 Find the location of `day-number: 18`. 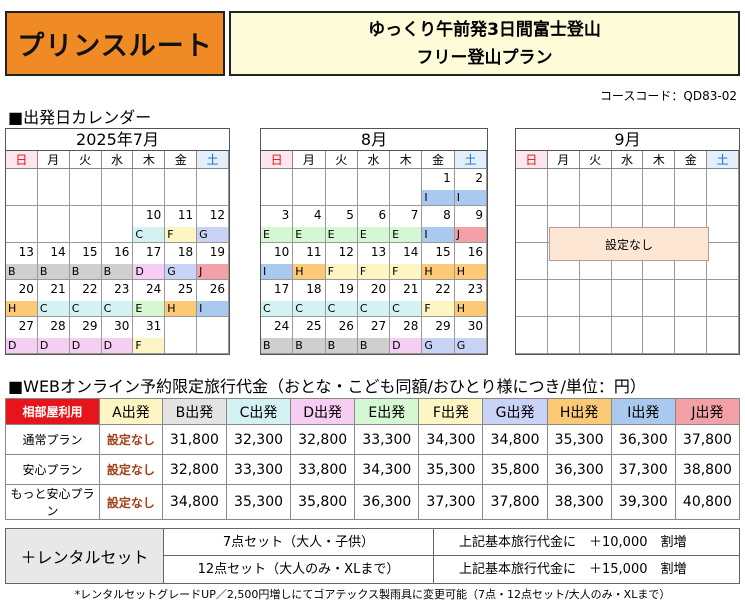

day-number: 18 is located at coordinates (314, 289).